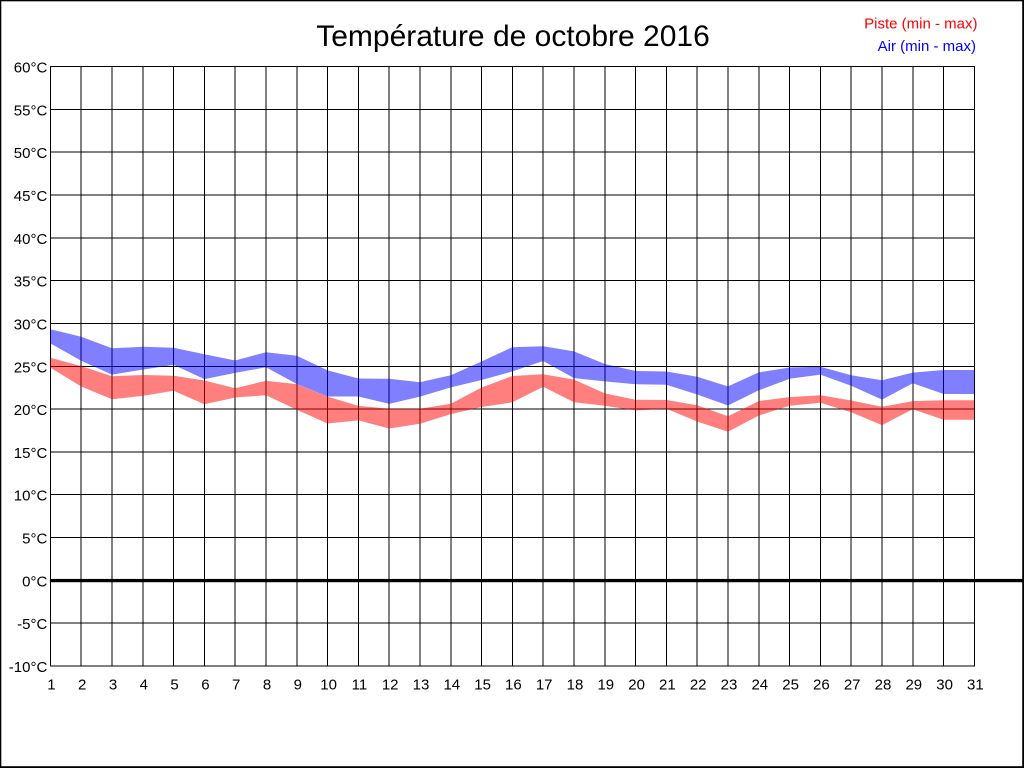 This screenshot has height=768, width=1024. I want to click on svg-text: 7, so click(236, 685).